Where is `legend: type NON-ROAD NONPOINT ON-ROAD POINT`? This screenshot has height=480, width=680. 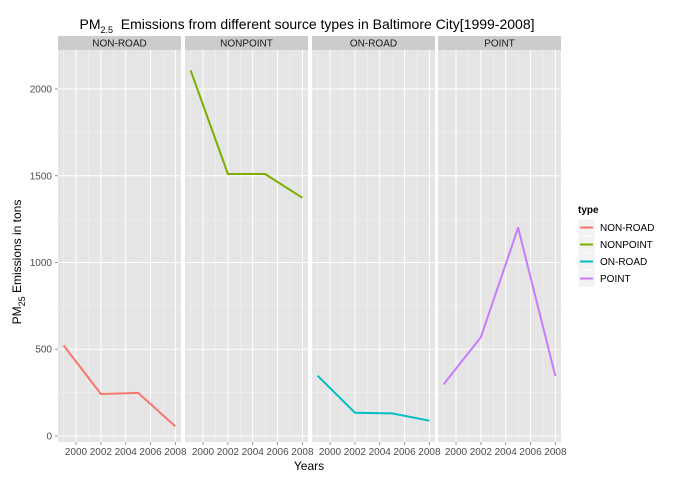
legend: type NON-ROAD NONPOINT ON-ROAD POINT is located at coordinates (615, 246).